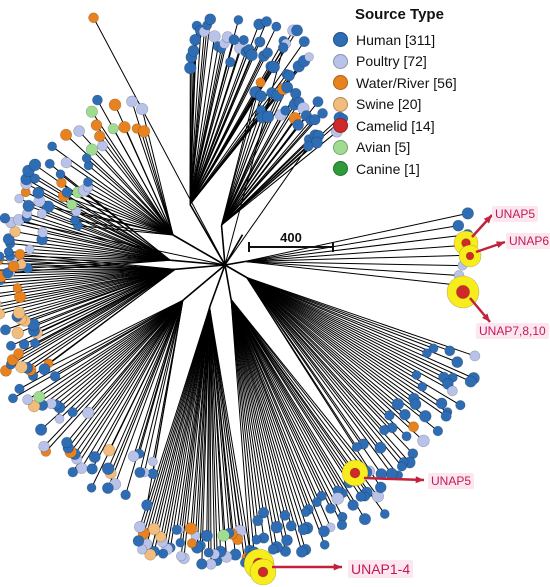  Describe the element at coordinates (333, 247) in the screenshot. I see `scale-bar-tick-right` at that location.